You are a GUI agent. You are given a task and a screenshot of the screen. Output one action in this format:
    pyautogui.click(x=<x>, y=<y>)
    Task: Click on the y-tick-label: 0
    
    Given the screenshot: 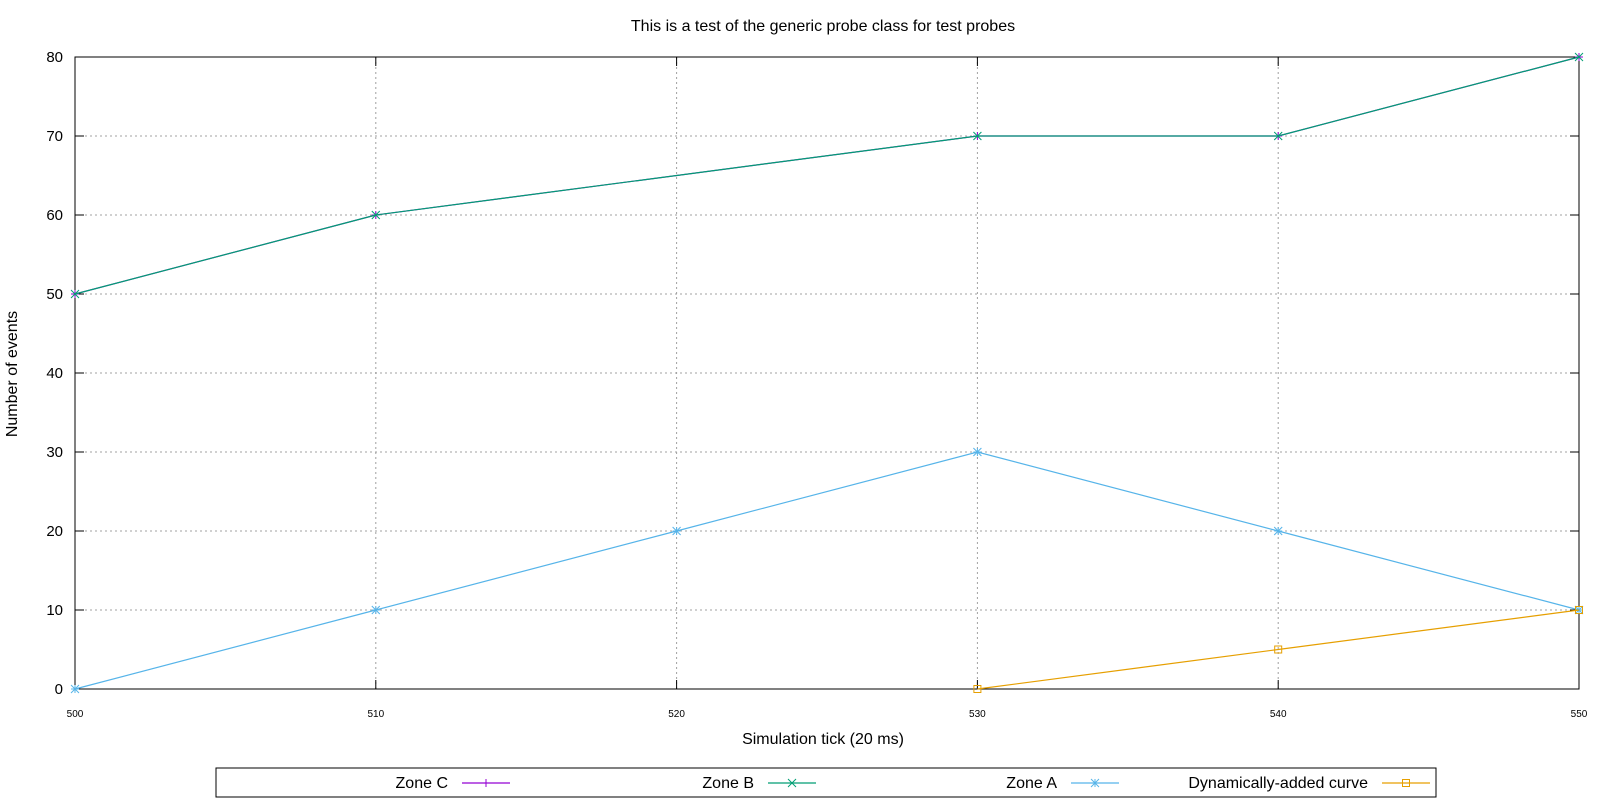 What is the action you would take?
    pyautogui.click(x=59, y=689)
    